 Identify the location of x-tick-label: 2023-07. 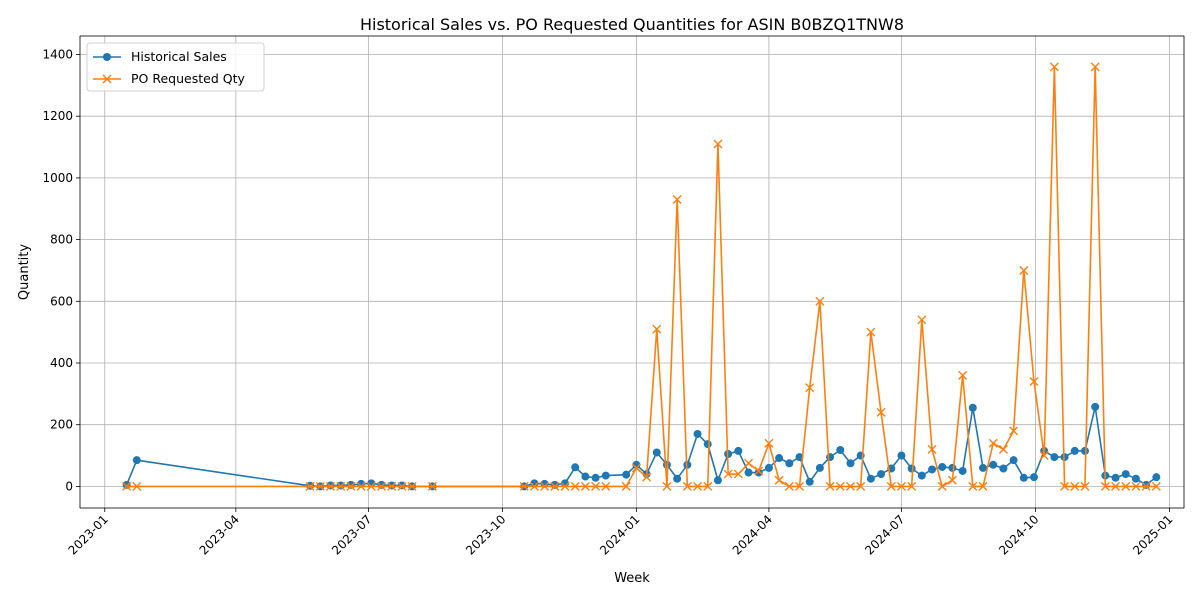
(351, 534).